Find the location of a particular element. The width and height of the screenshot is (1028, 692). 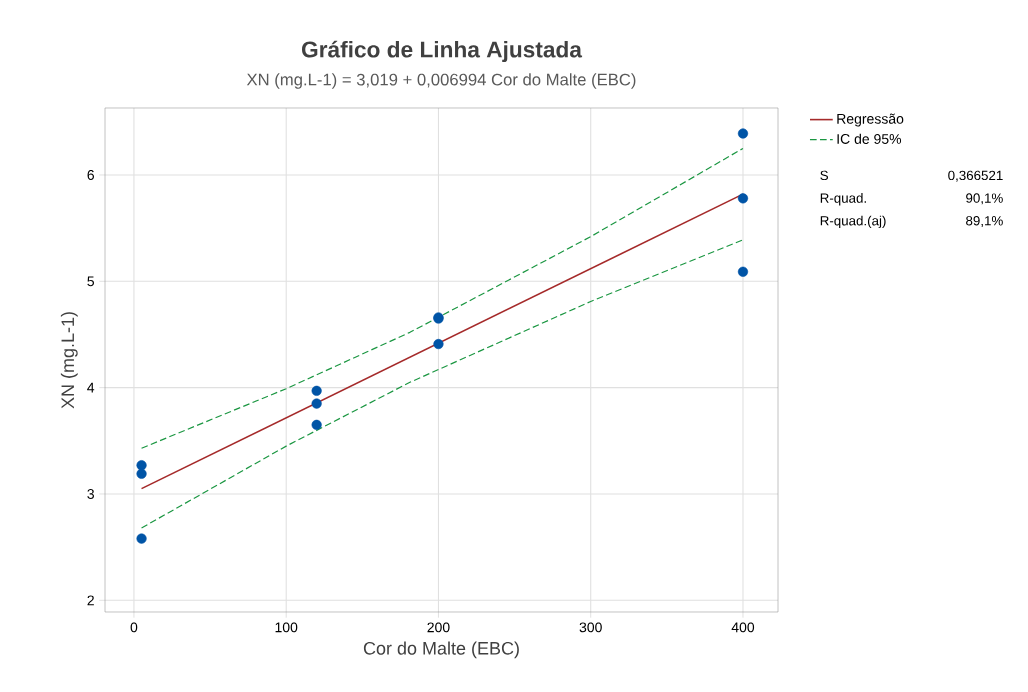

x-tick-label: 200 is located at coordinates (438, 627).